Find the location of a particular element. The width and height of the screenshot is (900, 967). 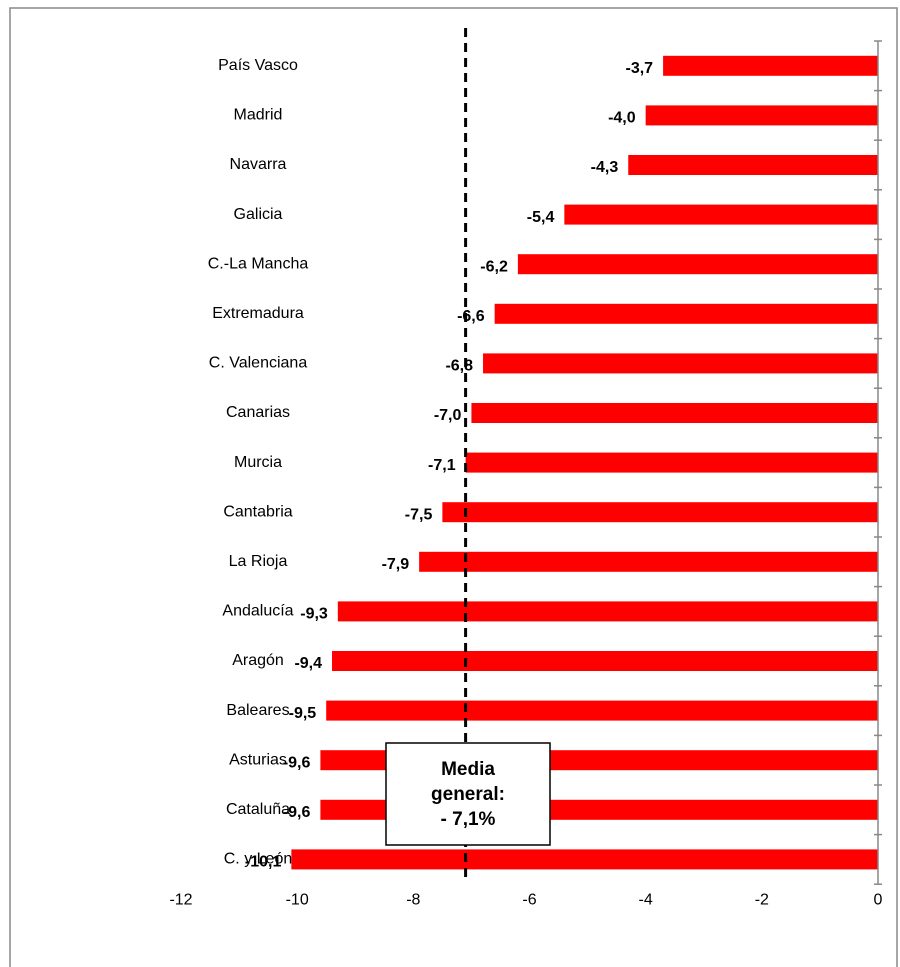

data-label: -5,4 is located at coordinates (541, 217).